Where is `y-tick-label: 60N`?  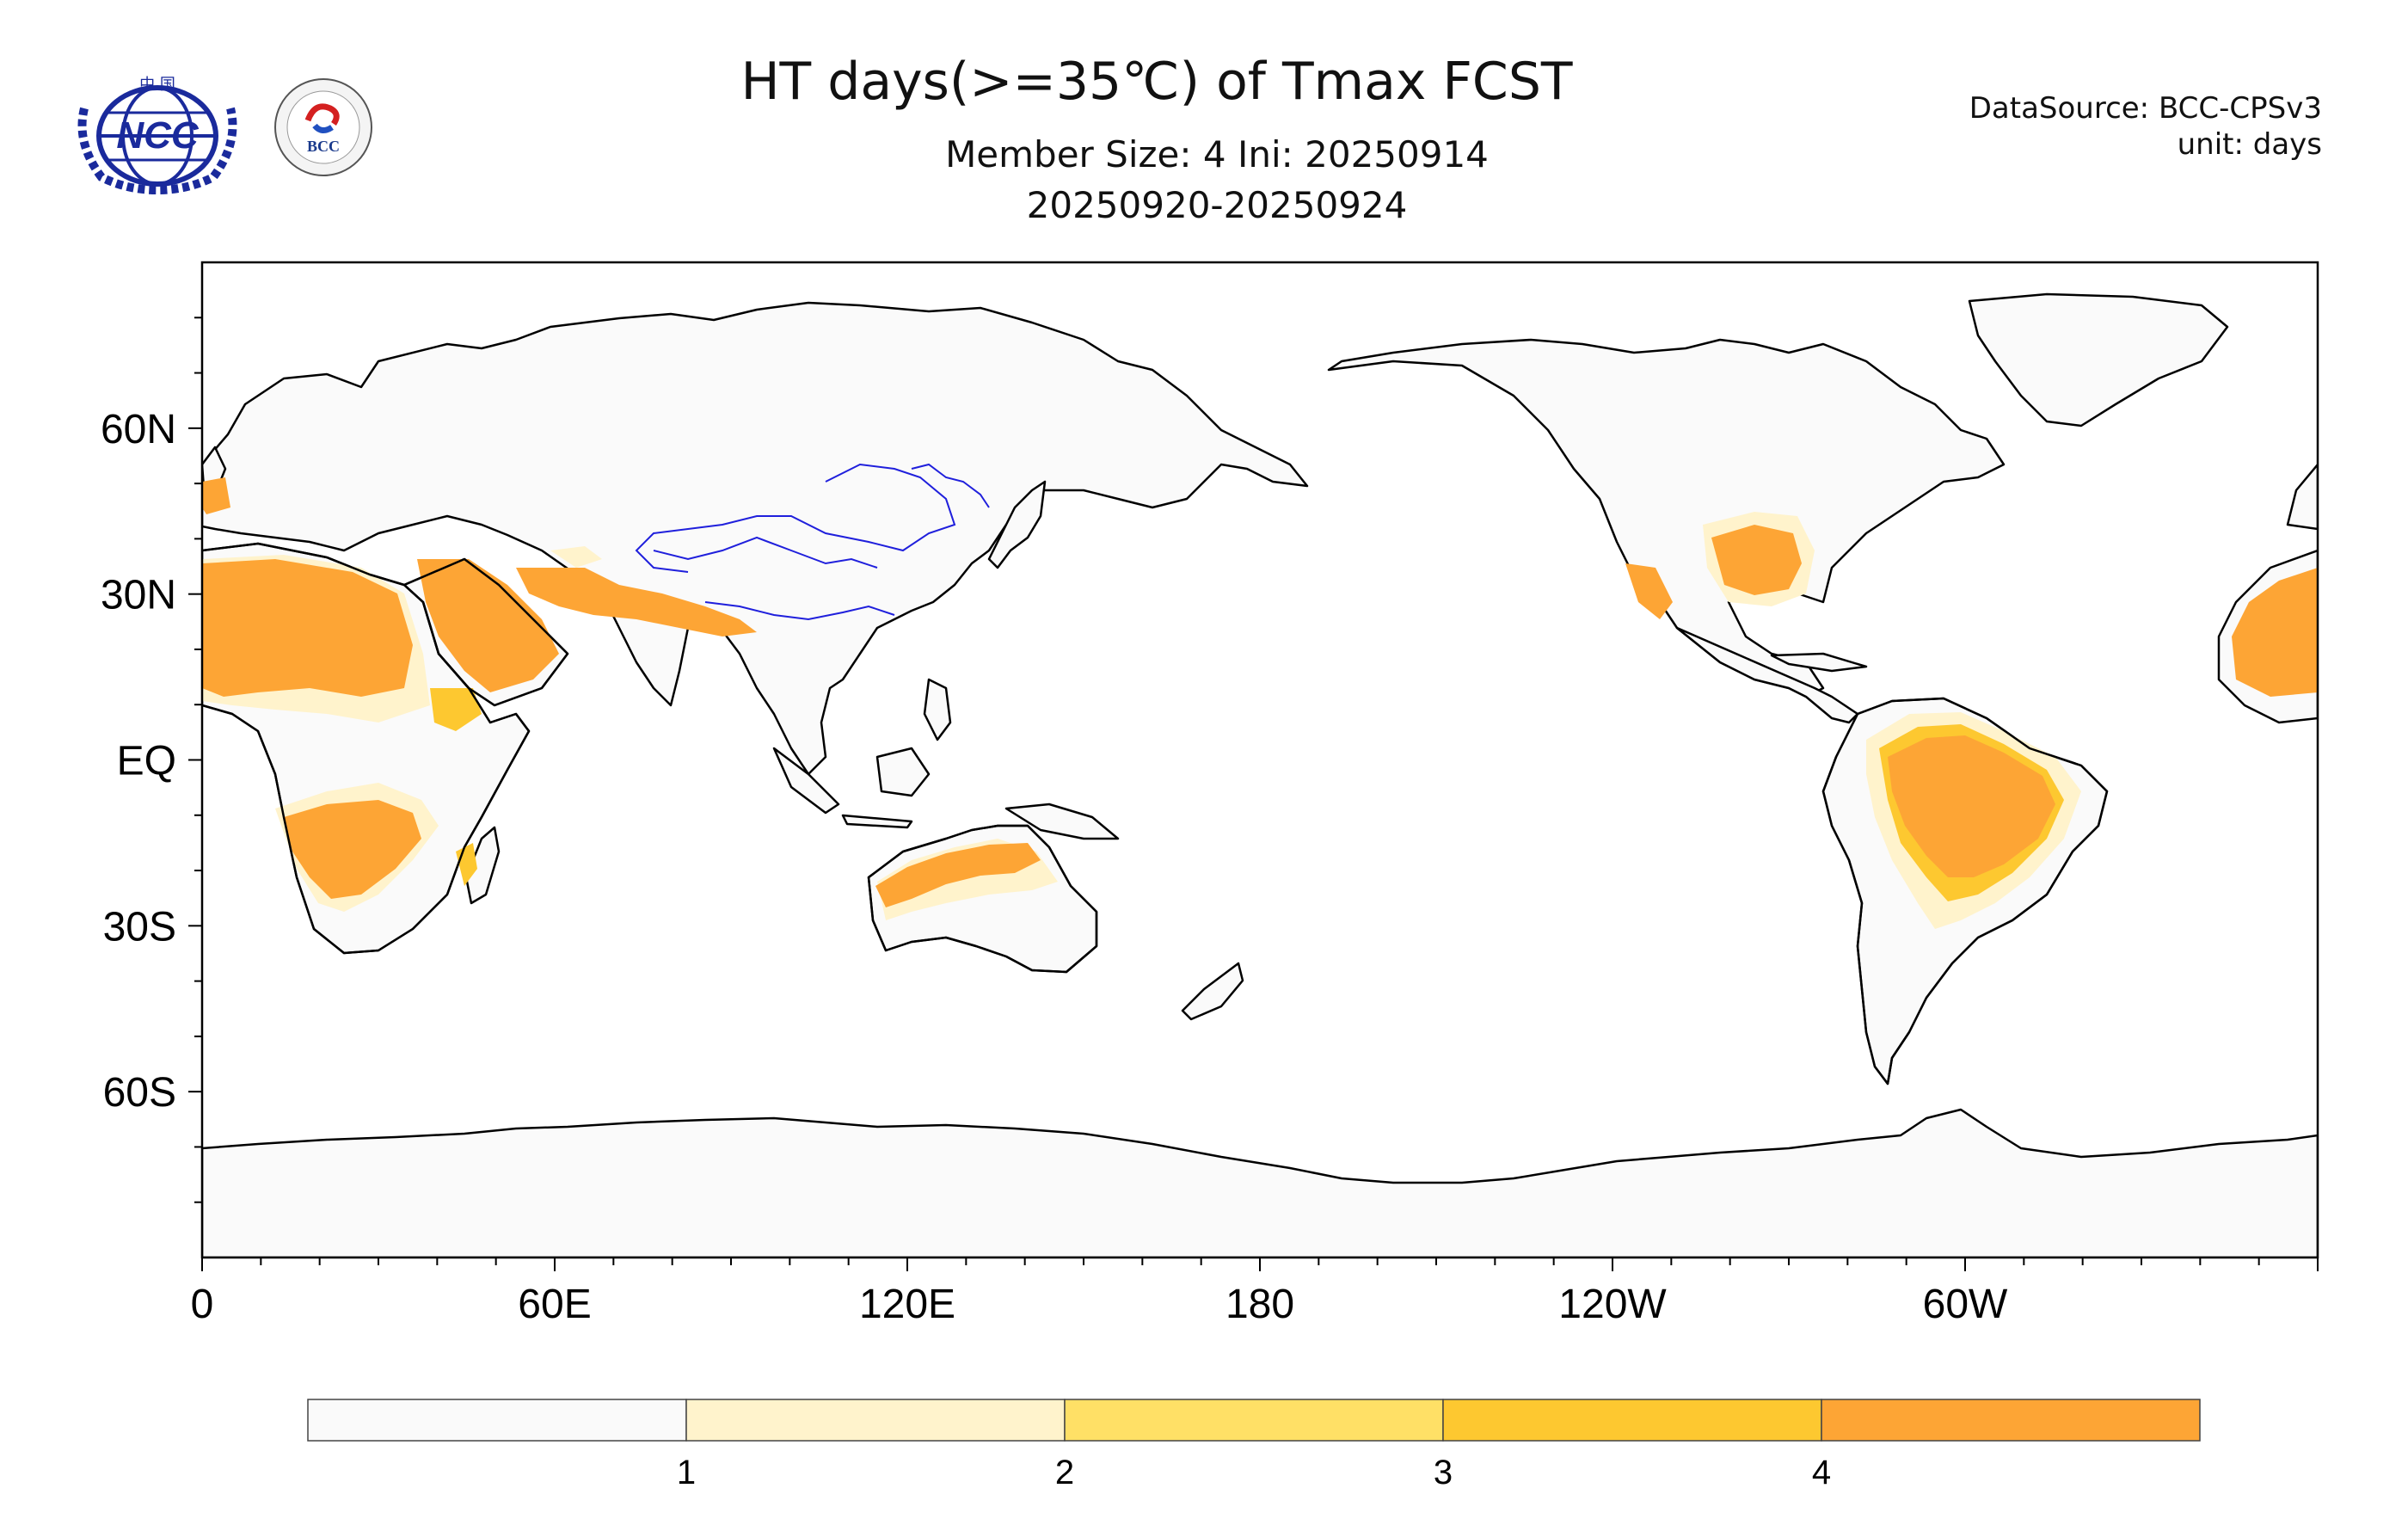 y-tick-label: 60N is located at coordinates (138, 429).